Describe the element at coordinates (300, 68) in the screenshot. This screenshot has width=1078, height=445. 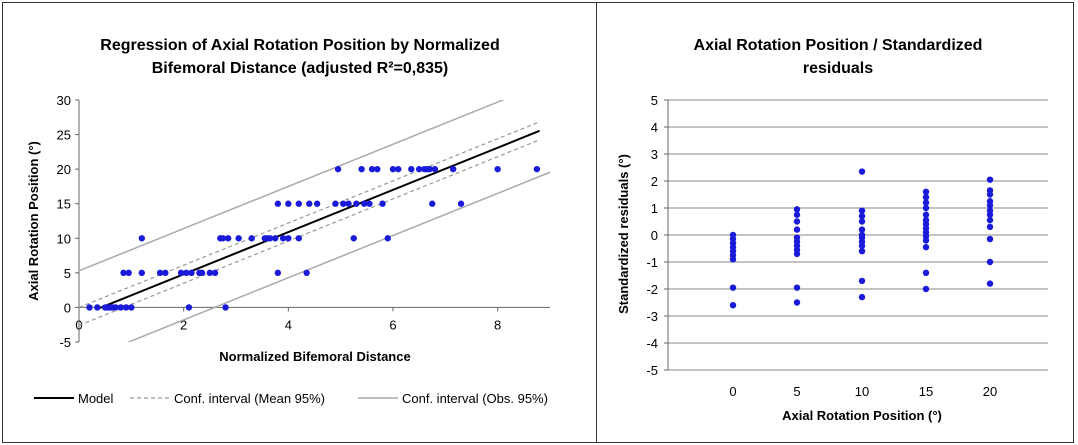
I see `chart1-title-line2: Bifemoral Distance (adjusted R²=0,835)` at that location.